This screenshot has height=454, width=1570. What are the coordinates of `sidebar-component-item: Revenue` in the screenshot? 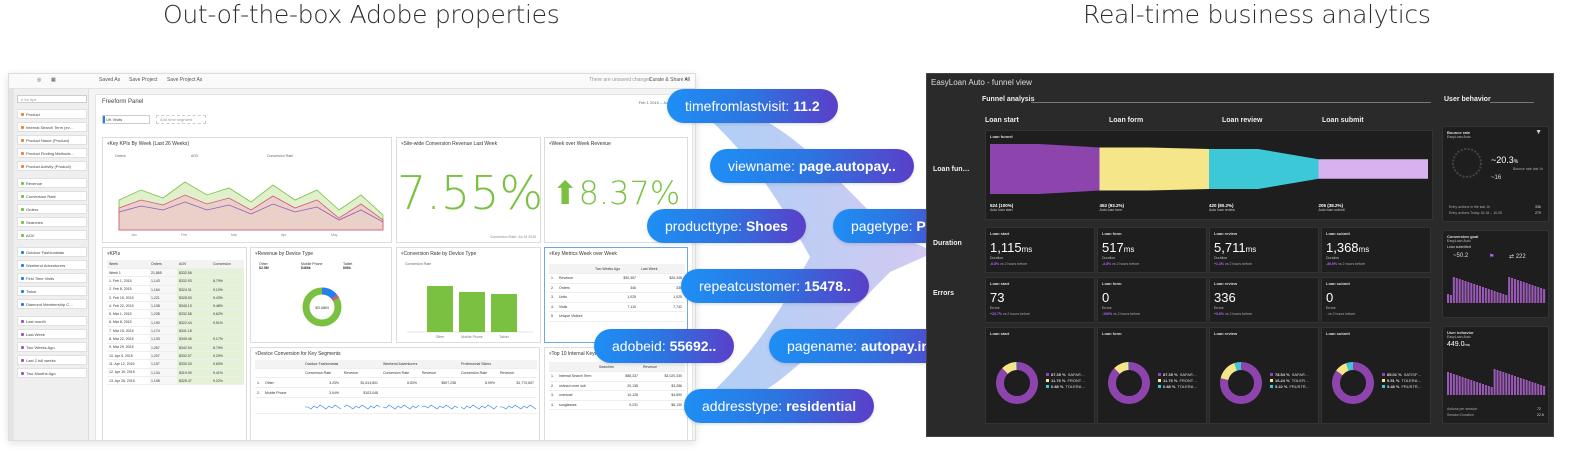 It's located at (52, 183).